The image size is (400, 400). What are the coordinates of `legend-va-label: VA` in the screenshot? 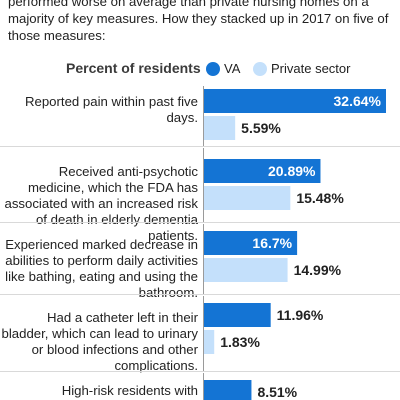 It's located at (232, 68).